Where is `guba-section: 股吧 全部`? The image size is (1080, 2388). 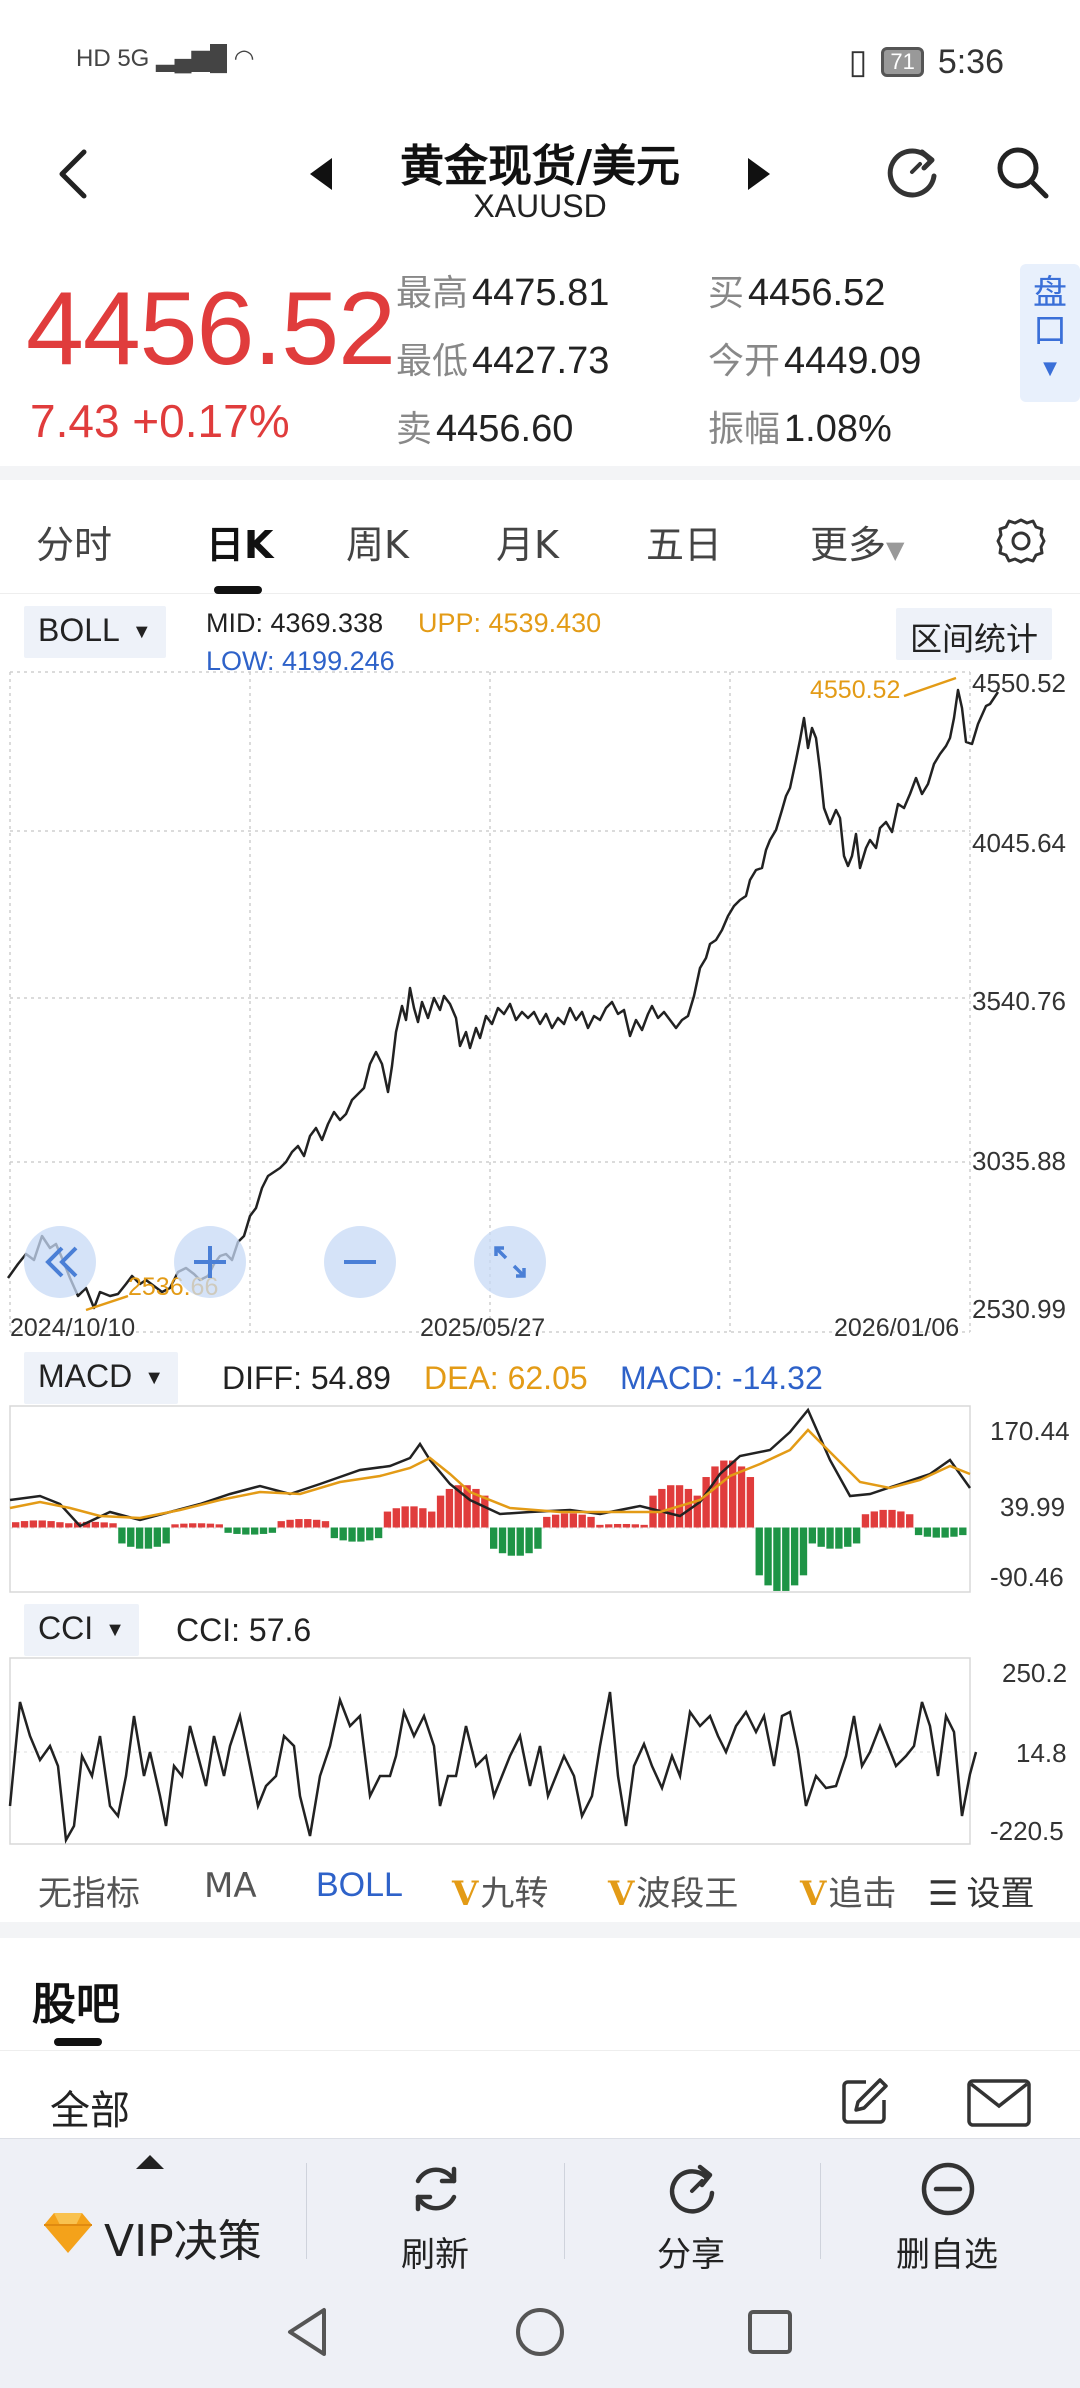 guba-section: 股吧 全部 is located at coordinates (540, 2038).